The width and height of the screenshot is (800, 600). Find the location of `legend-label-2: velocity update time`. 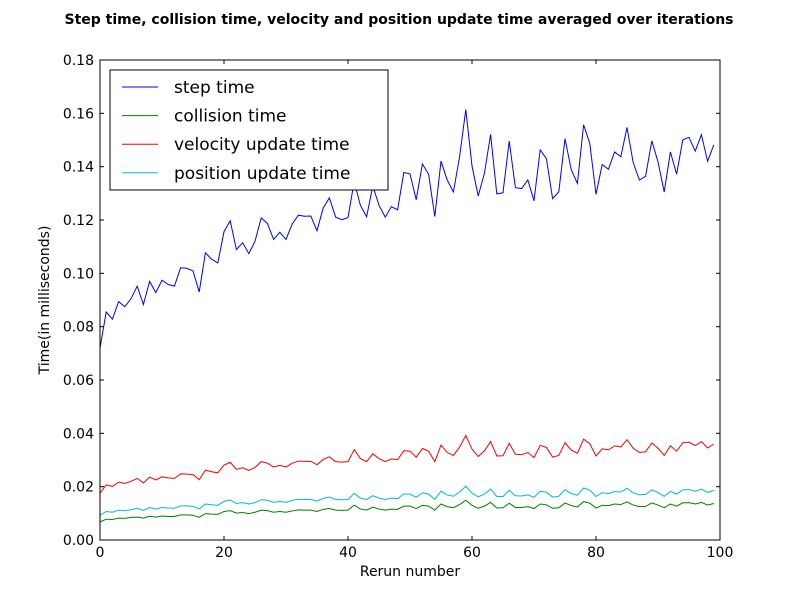

legend-label-2: velocity update time is located at coordinates (262, 145).